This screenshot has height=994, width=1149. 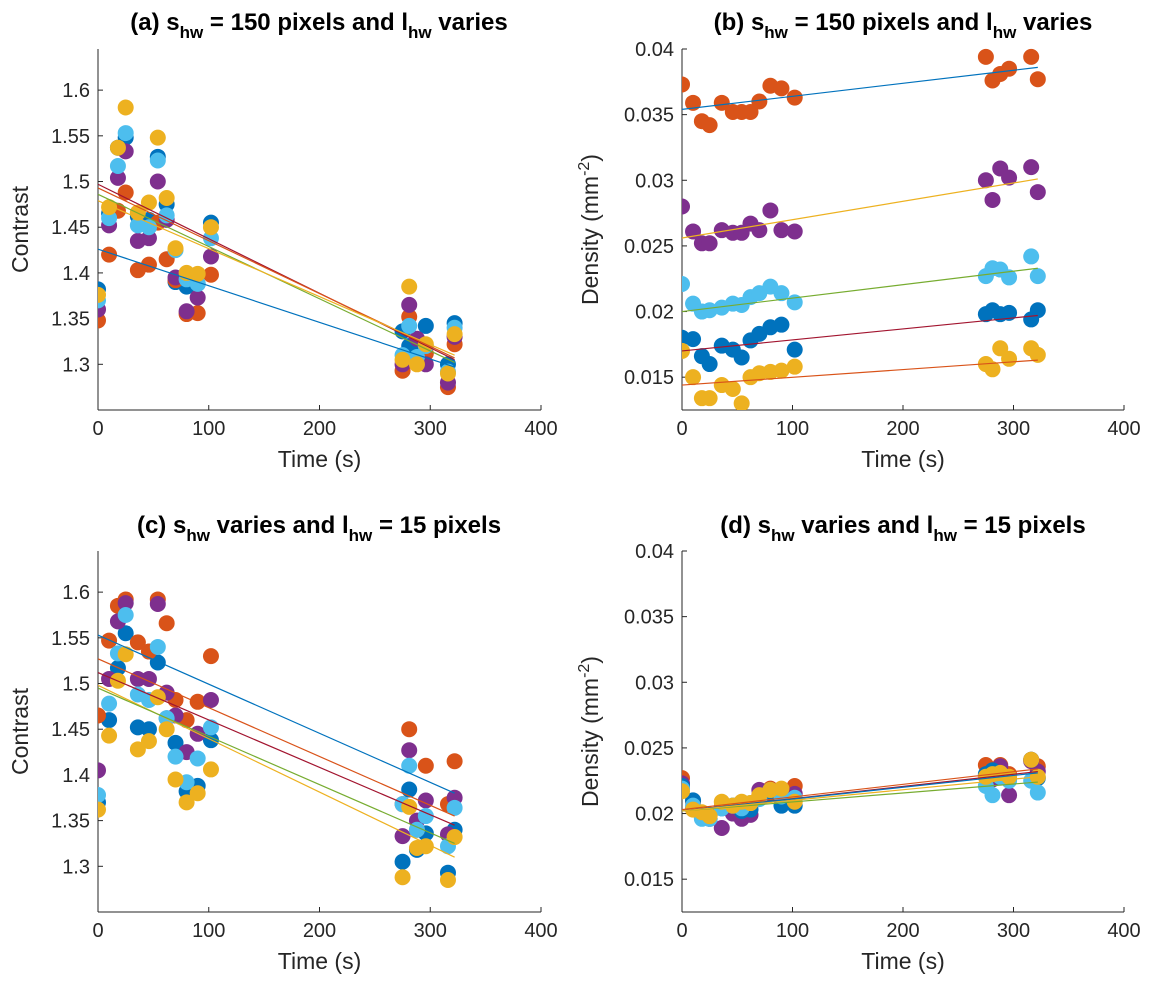 I want to click on plot-area, so click(x=280, y=247).